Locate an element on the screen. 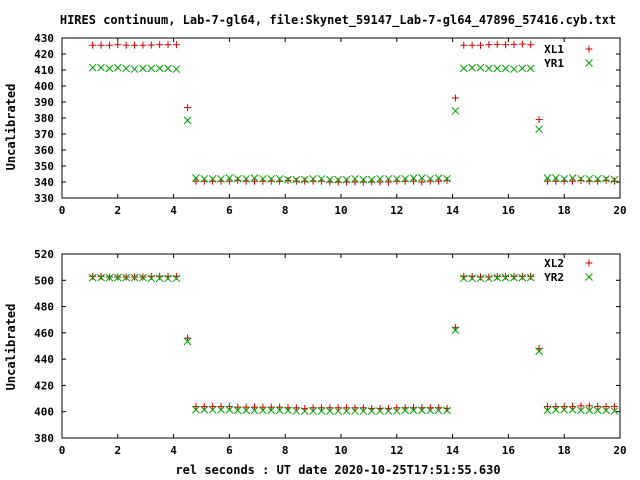 The height and width of the screenshot is (480, 640). y-tick-label: 360 is located at coordinates (44, 150).